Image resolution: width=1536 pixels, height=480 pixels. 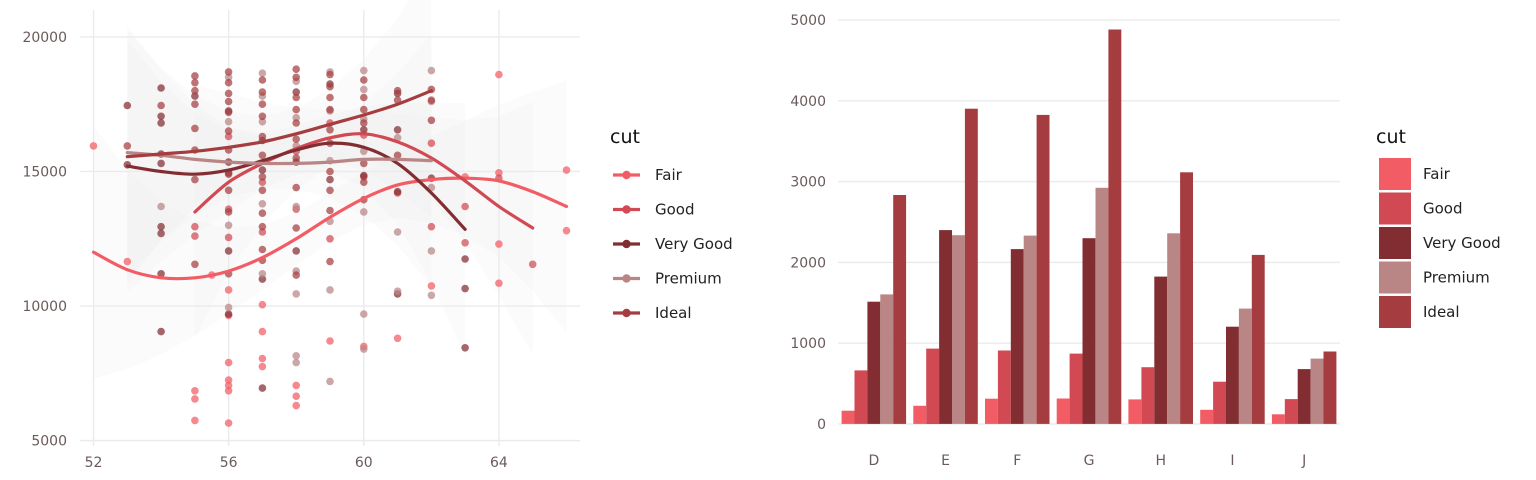 I want to click on bar-j-premium, so click(x=1317, y=391).